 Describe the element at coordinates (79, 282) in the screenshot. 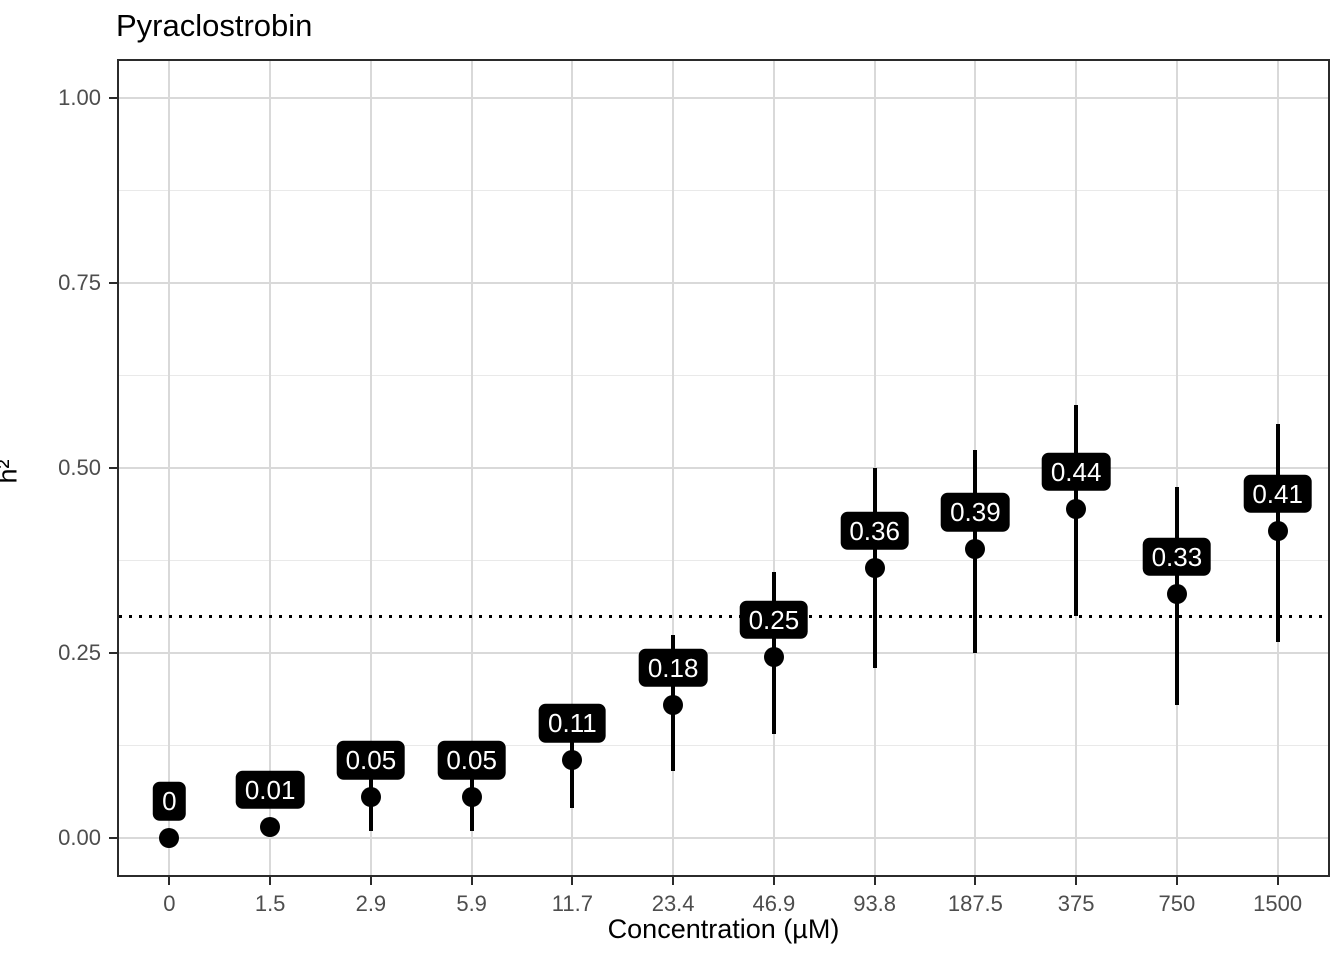

I see `y-axis-tick-label: 0.75` at that location.